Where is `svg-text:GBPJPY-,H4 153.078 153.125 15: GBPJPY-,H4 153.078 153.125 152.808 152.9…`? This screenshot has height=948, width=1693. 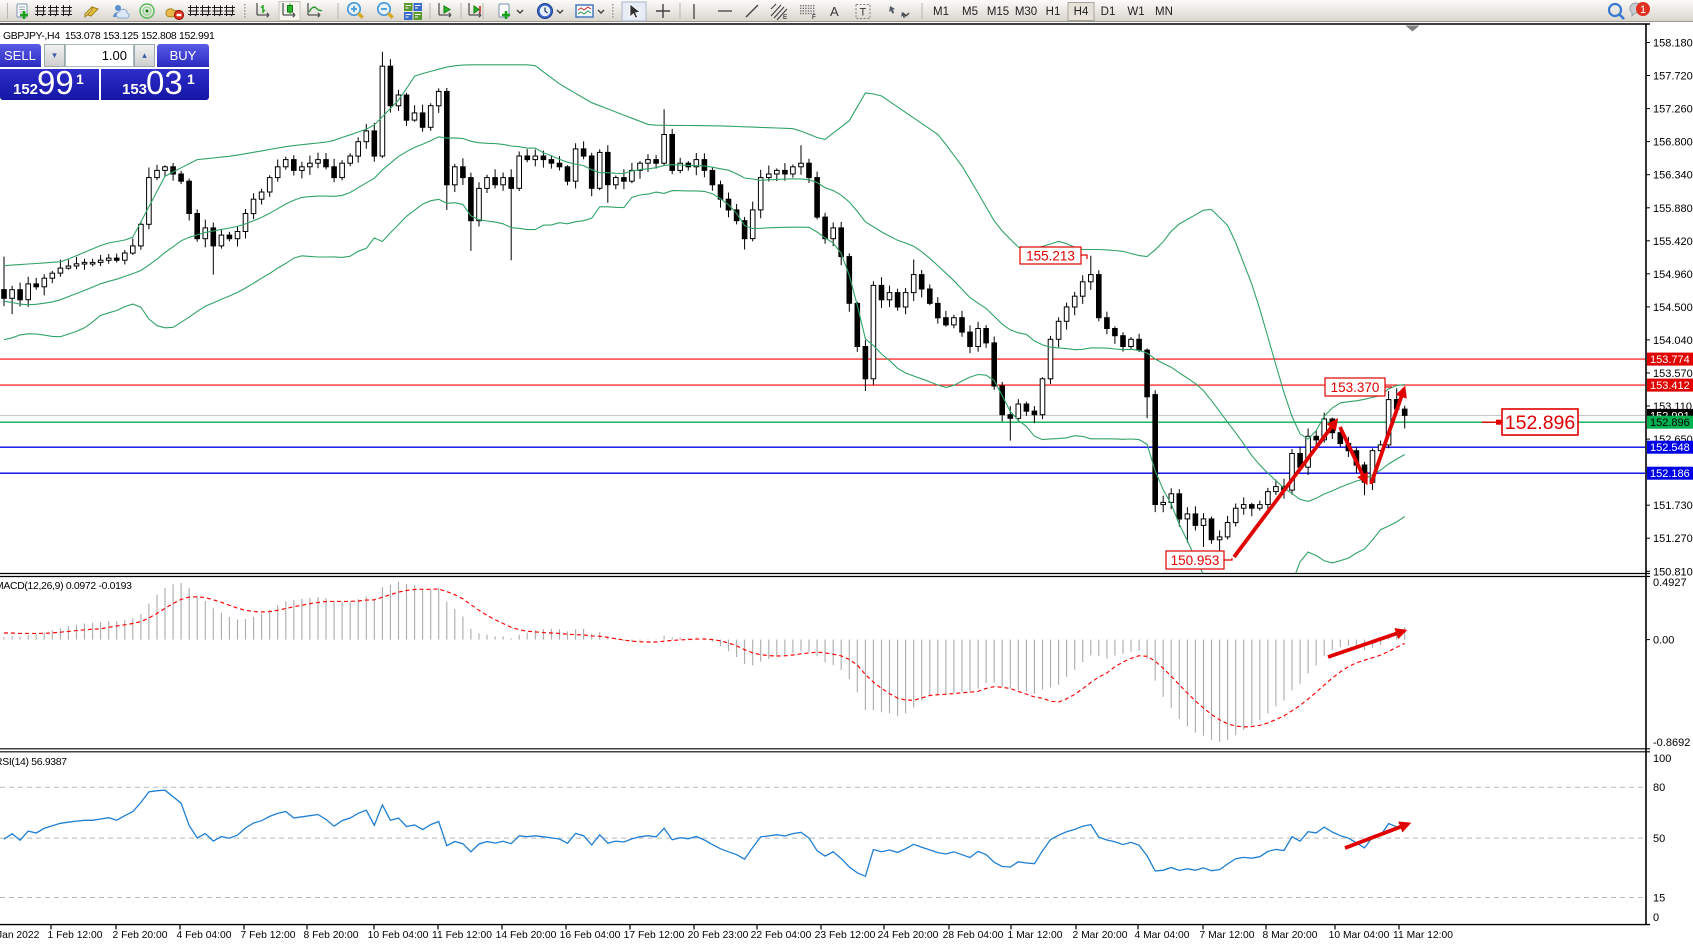 svg-text:GBPJPY-,H4 153.078 153.125 15: GBPJPY-,H4 153.078 153.125 152.808 152.9… is located at coordinates (109, 36).